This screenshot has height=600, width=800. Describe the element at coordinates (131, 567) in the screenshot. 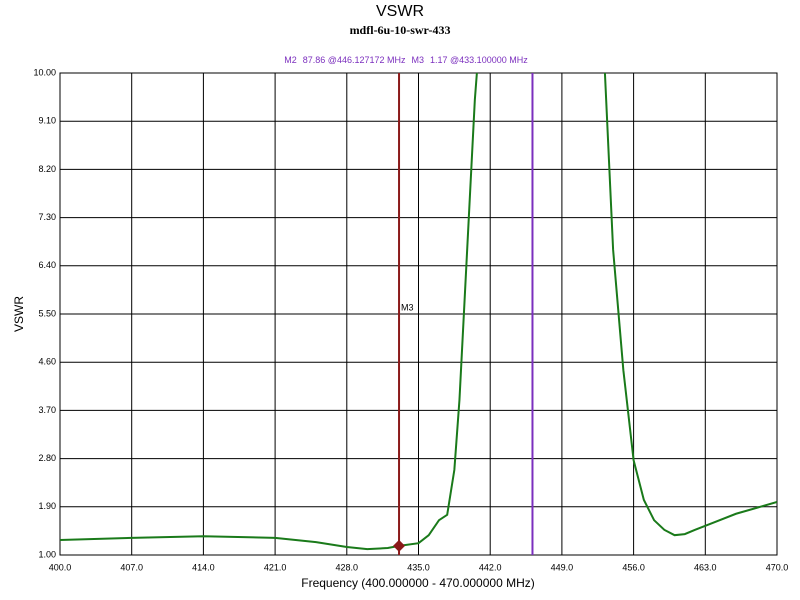

I see `x-tick-label: 407.0` at that location.